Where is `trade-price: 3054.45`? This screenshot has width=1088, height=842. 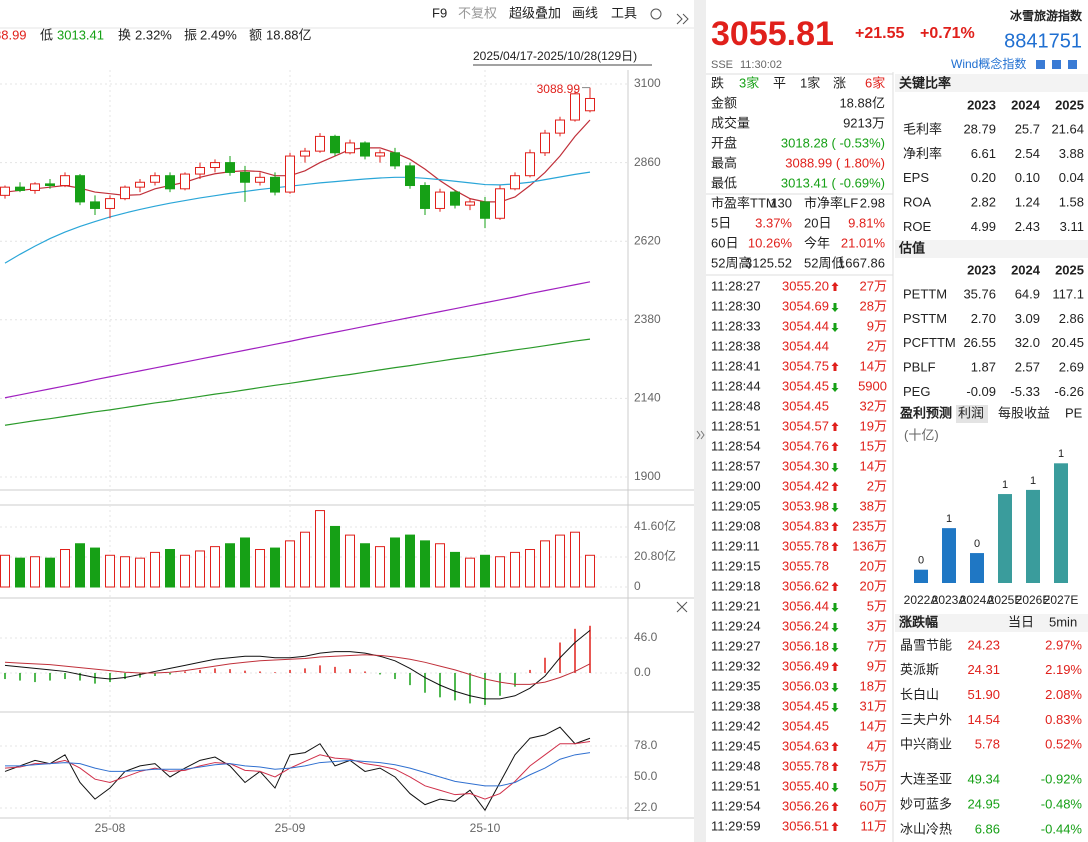
trade-price: 3054.45 is located at coordinates (805, 385).